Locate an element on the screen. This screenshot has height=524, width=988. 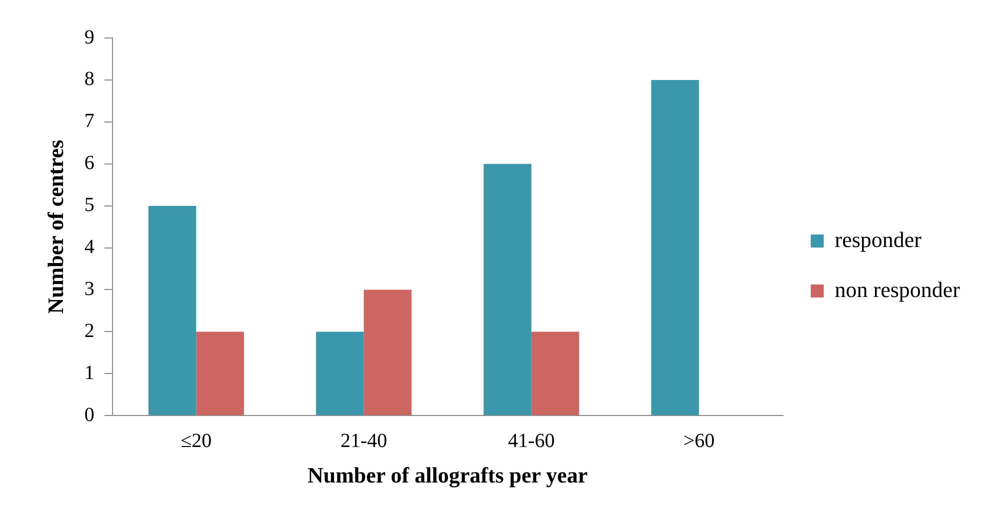
x-tick-label: >60 is located at coordinates (699, 441).